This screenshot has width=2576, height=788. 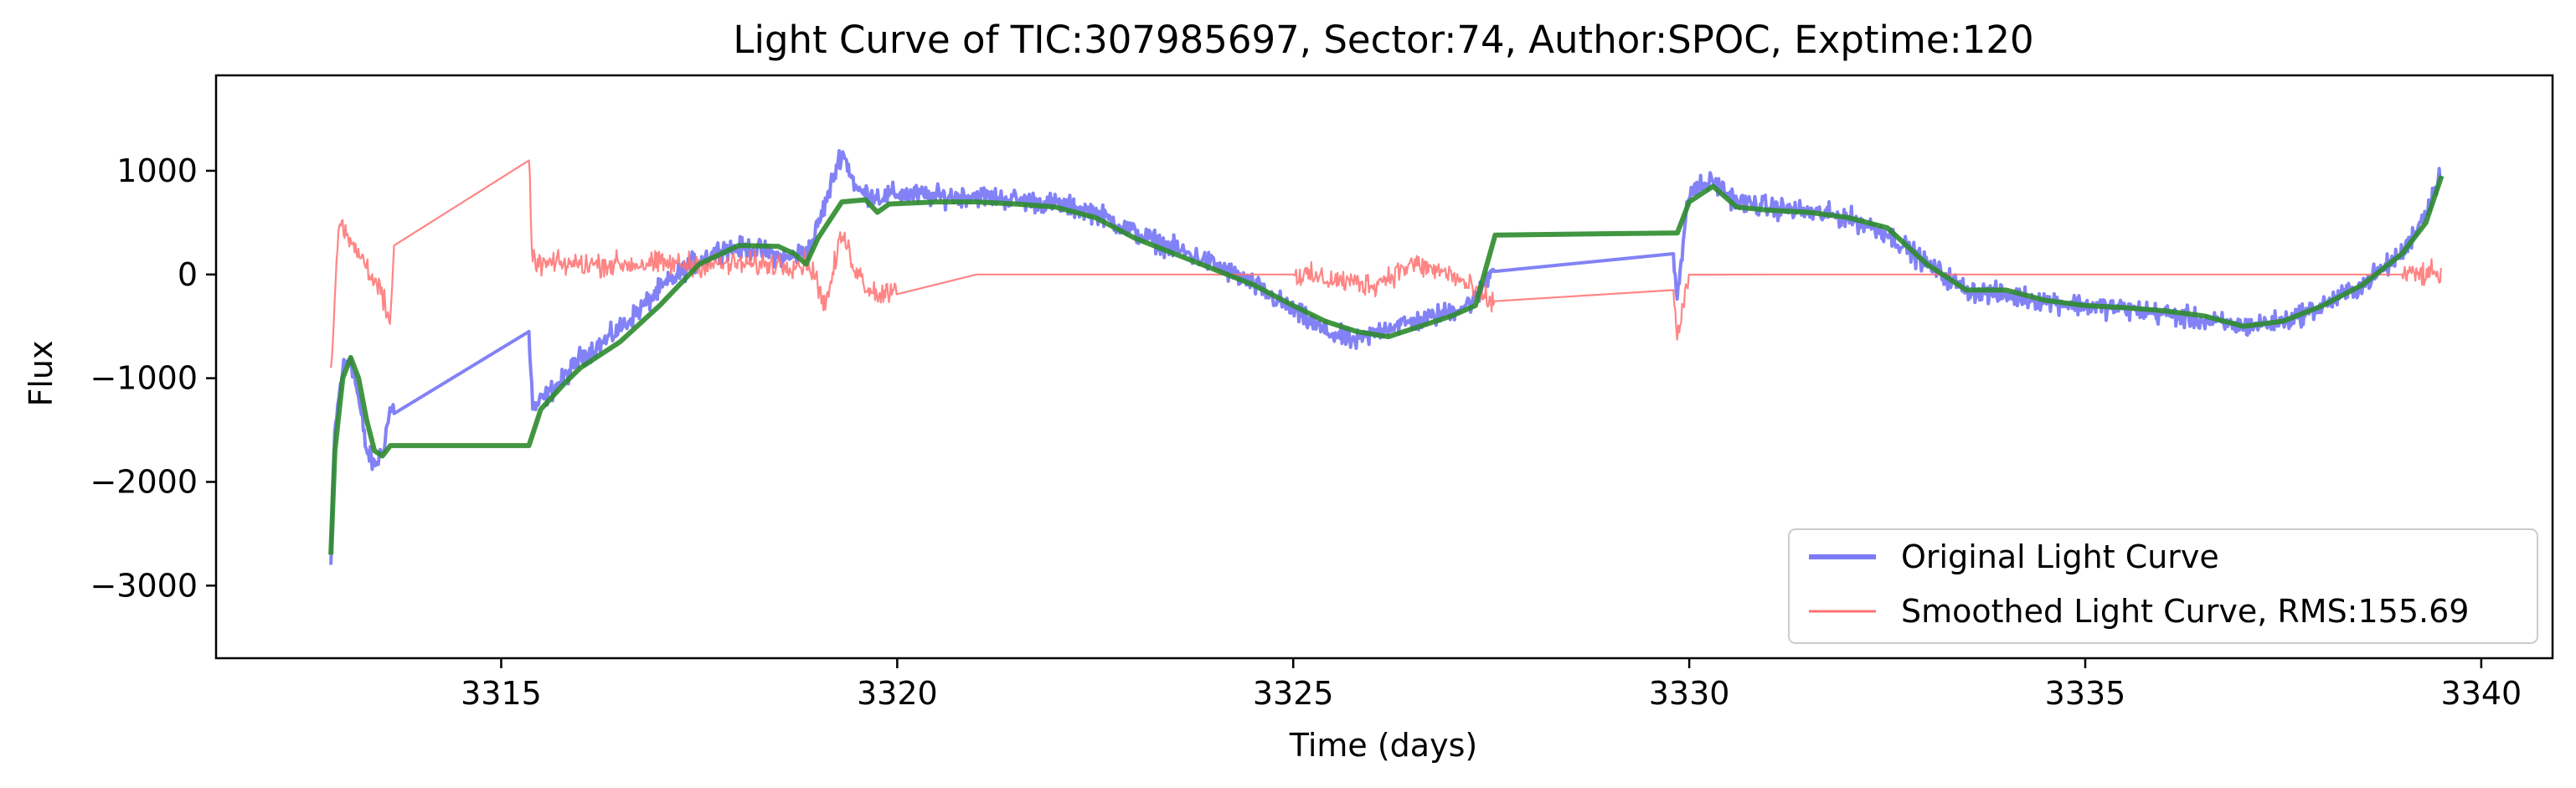 What do you see at coordinates (144, 585) in the screenshot?
I see `y-tick-label: −3000` at bounding box center [144, 585].